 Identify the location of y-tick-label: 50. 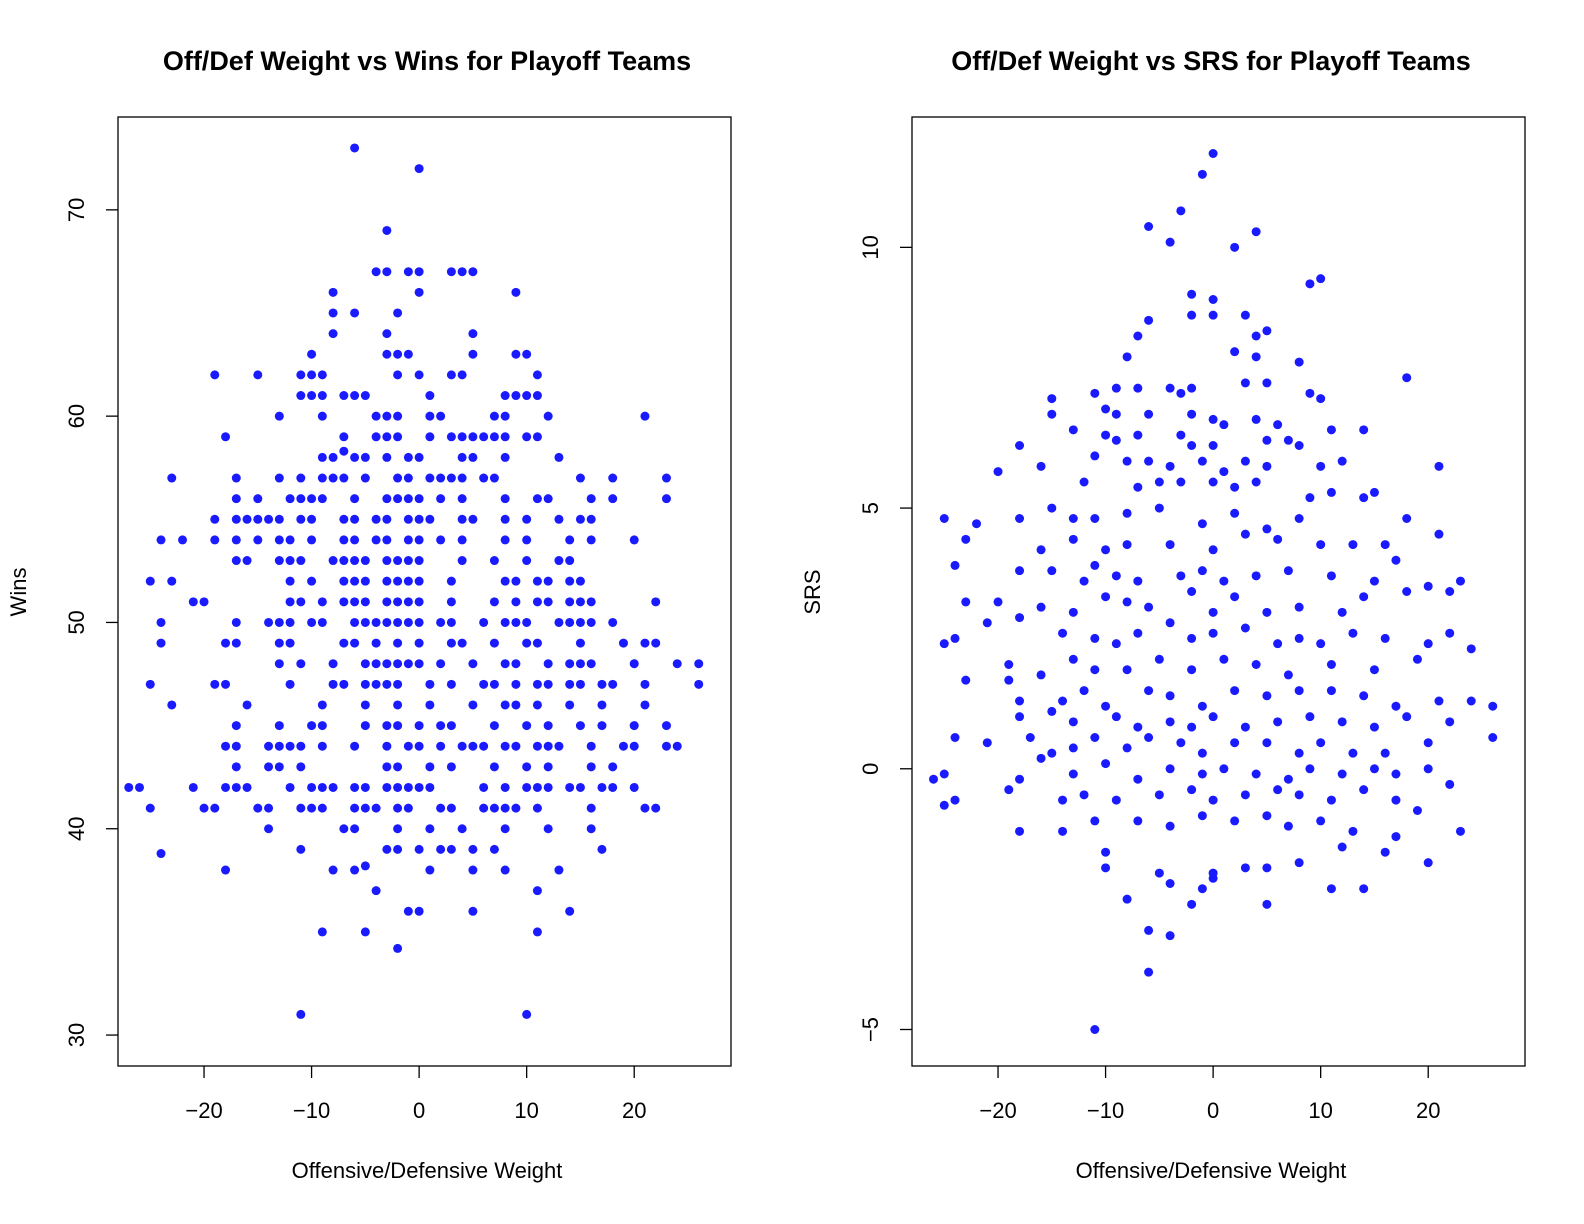
(76, 622).